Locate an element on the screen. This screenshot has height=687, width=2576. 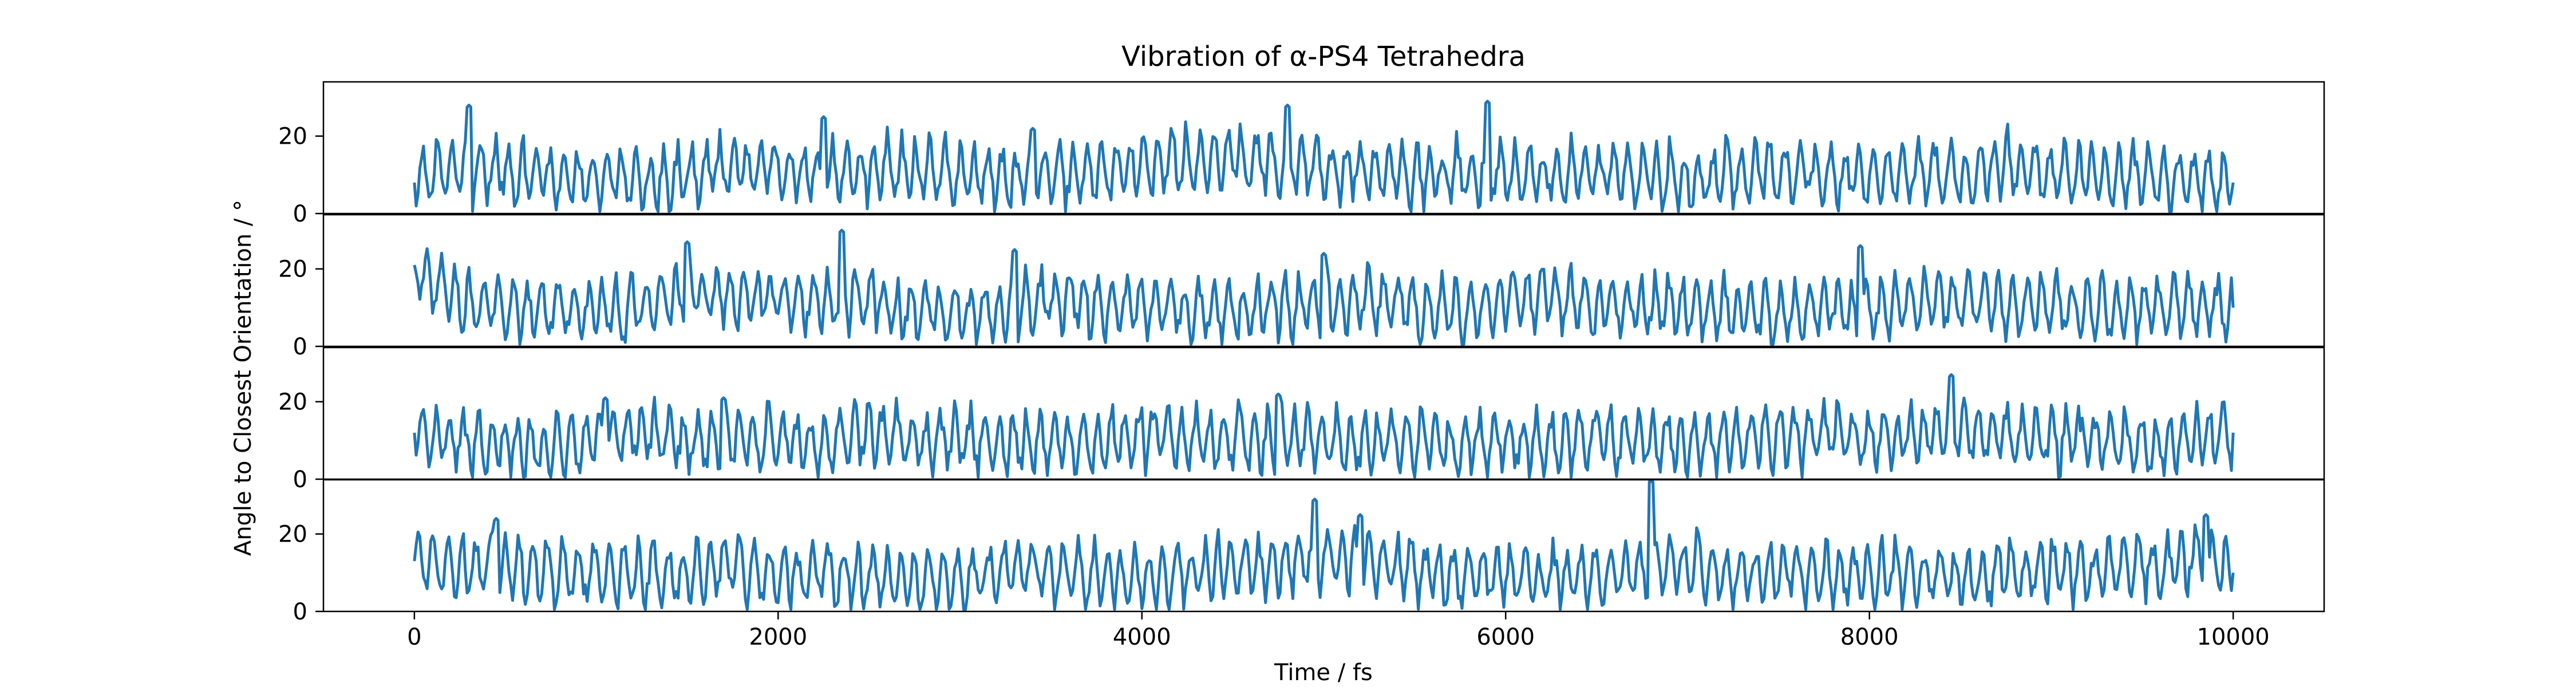
y-tick-label-4-0: 0 is located at coordinates (300, 612).